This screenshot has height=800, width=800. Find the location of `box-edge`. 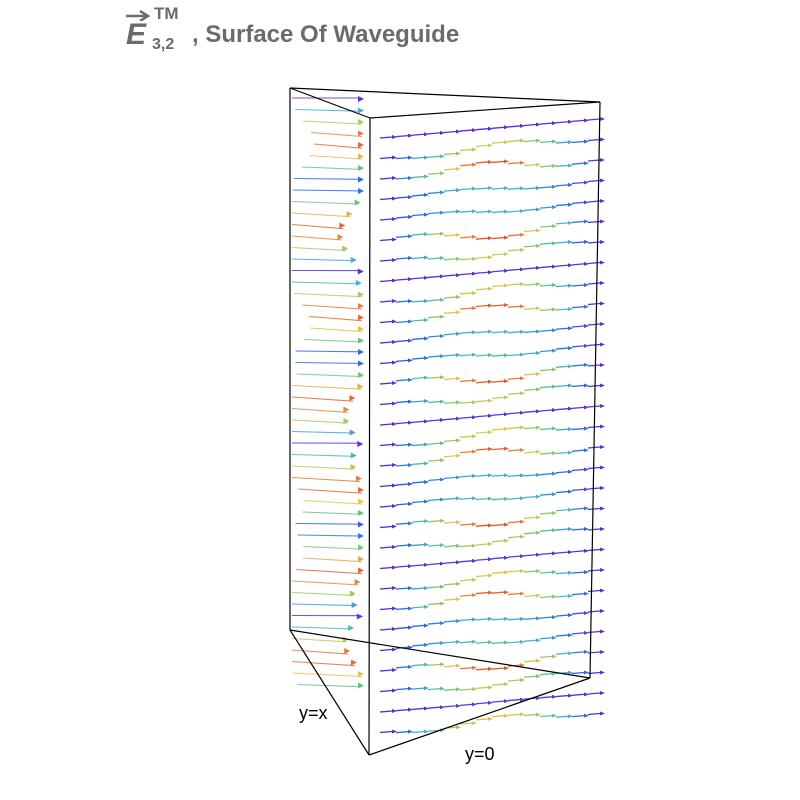

box-edge is located at coordinates (485, 110).